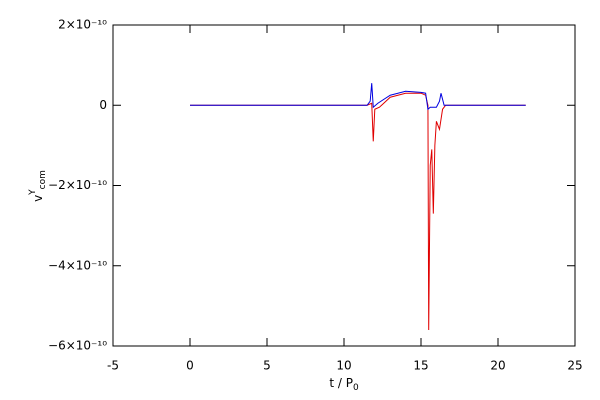  I want to click on x-axis-label: t / P0, so click(344, 384).